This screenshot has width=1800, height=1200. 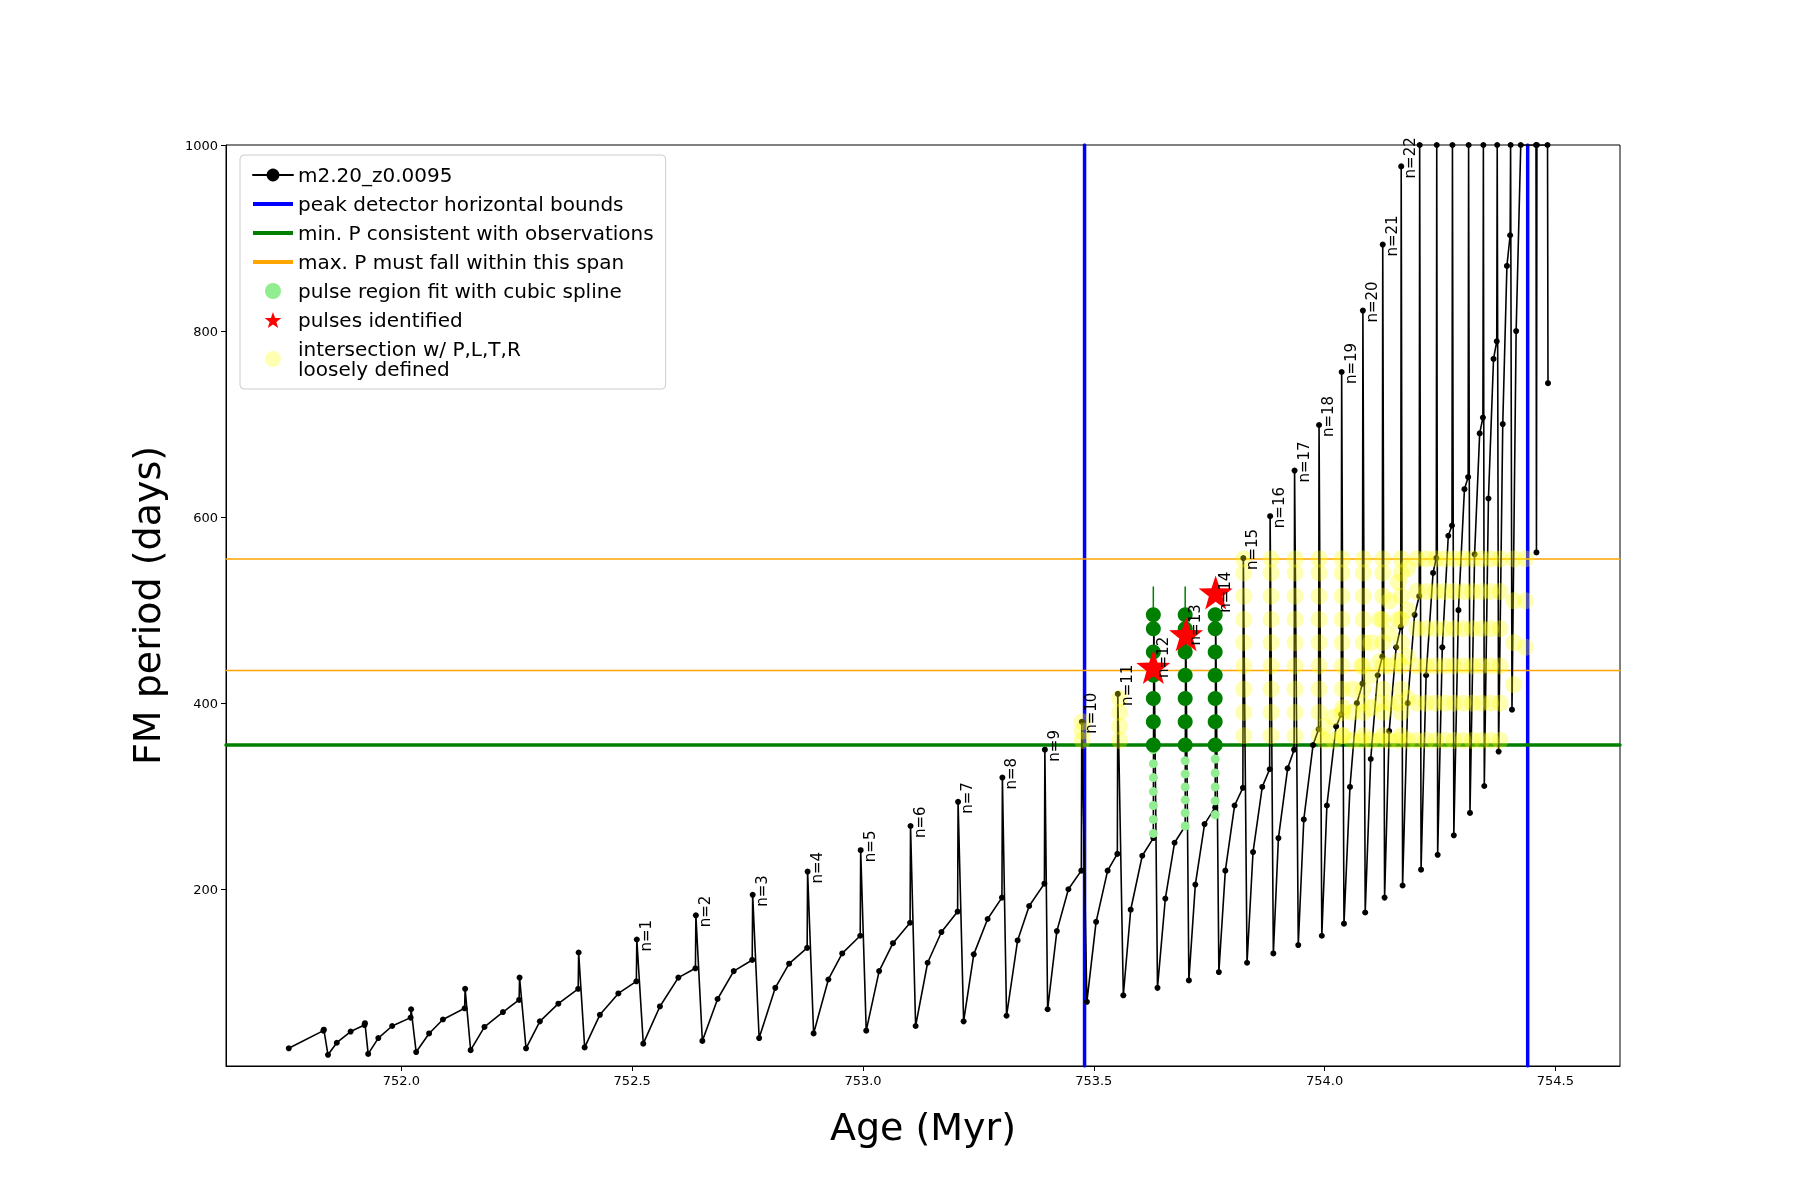 I want to click on annotation: n=3, so click(x=761, y=891).